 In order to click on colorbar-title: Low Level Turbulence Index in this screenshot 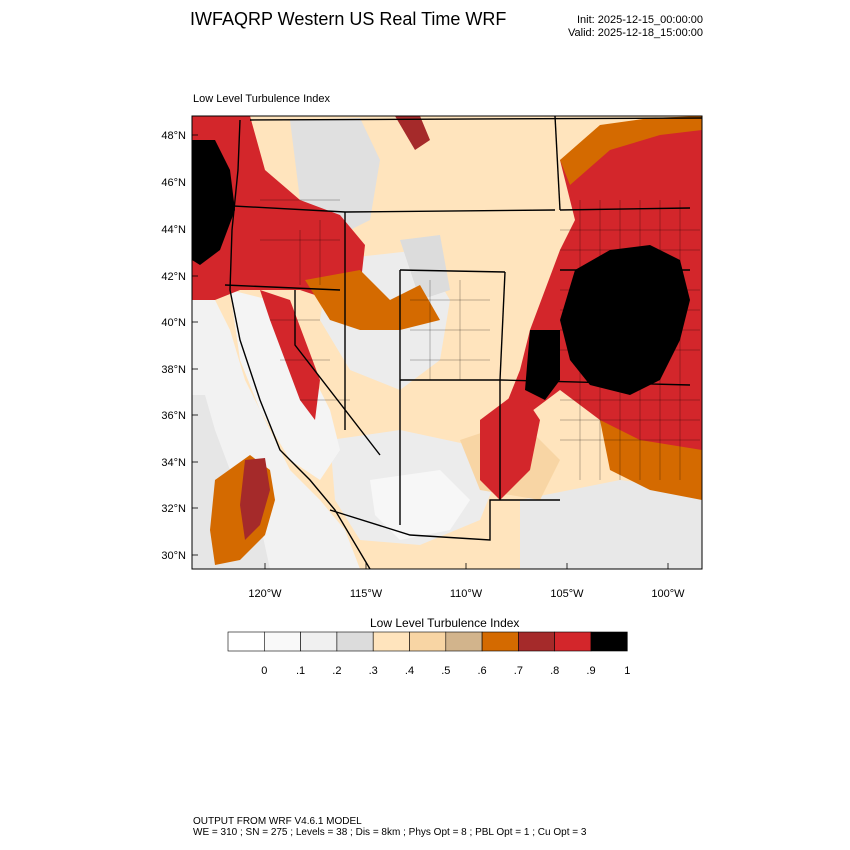, I will do `click(445, 623)`.